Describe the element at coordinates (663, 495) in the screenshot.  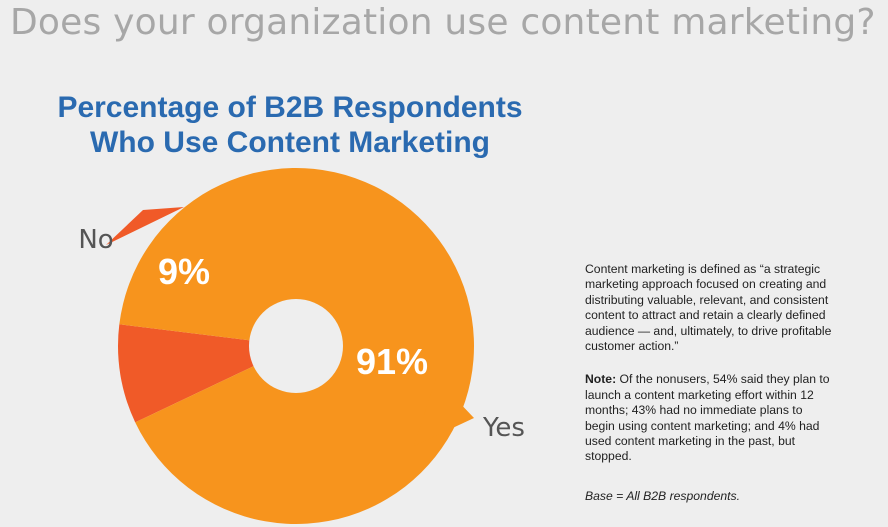
I see `base-text: Base = All B2B respondents.` at that location.